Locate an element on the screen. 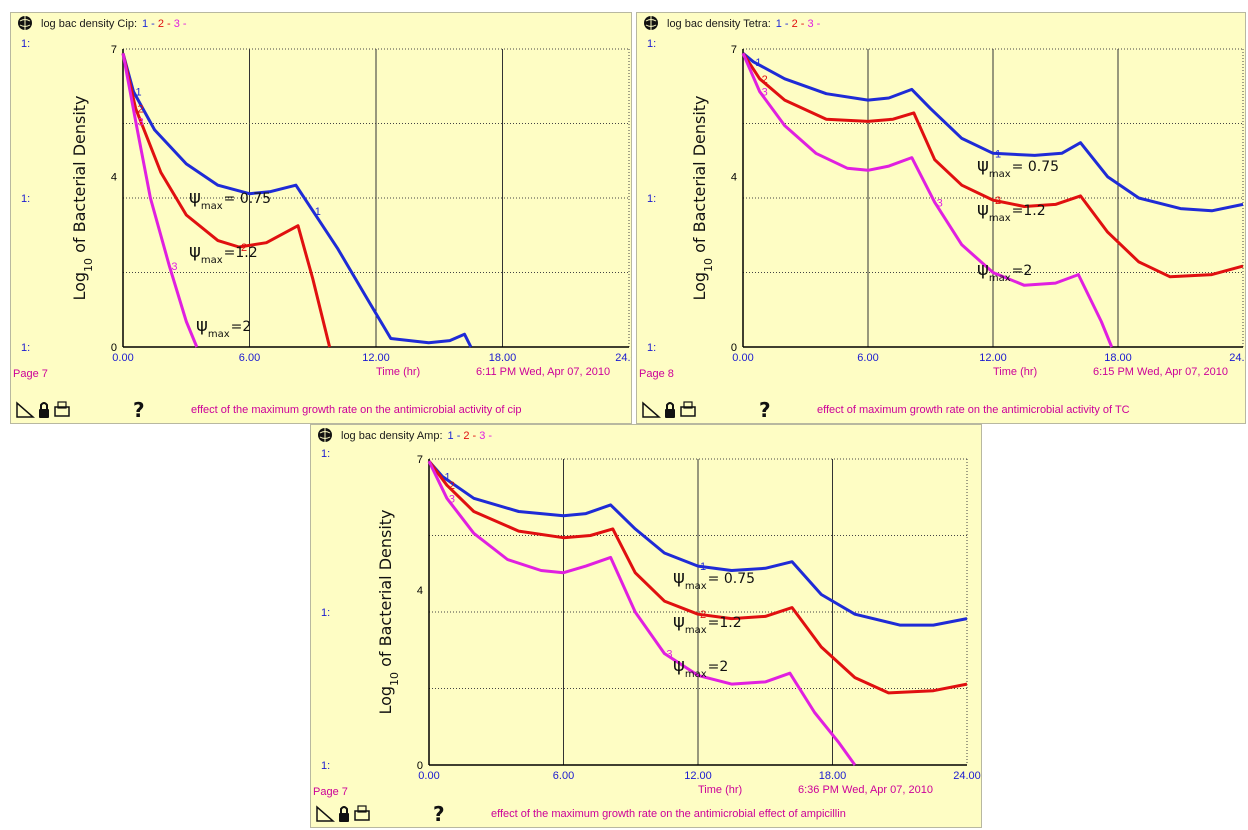 The image size is (1248, 830). y-tick-label: 0 is located at coordinates (734, 348).